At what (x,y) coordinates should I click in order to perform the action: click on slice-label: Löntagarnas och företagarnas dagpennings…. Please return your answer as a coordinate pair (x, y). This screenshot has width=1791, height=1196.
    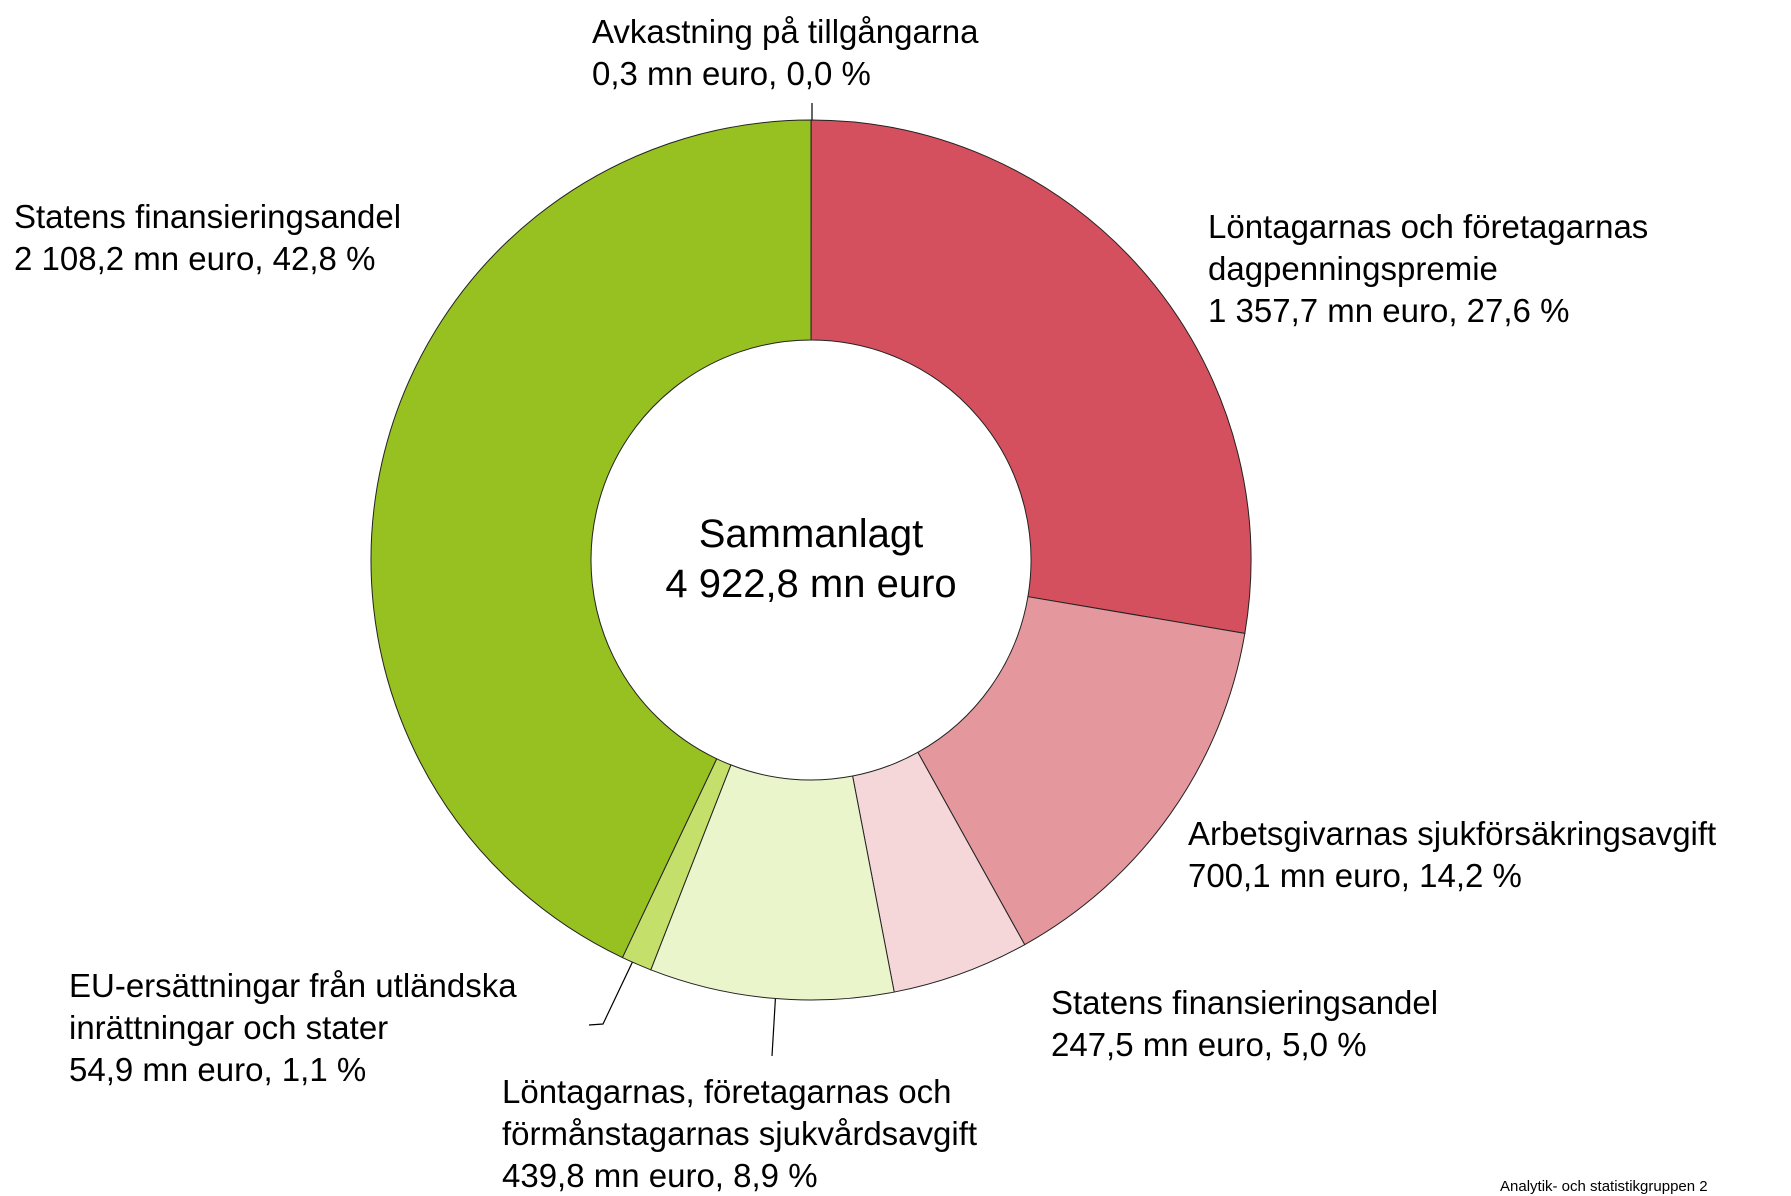
    Looking at the image, I should click on (1468, 269).